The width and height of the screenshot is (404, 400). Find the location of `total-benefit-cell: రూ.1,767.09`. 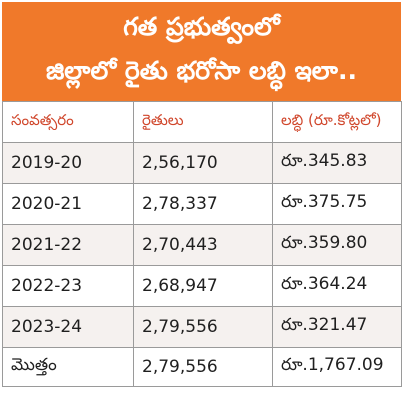

total-benefit-cell: రూ.1,767.09 is located at coordinates (337, 367).